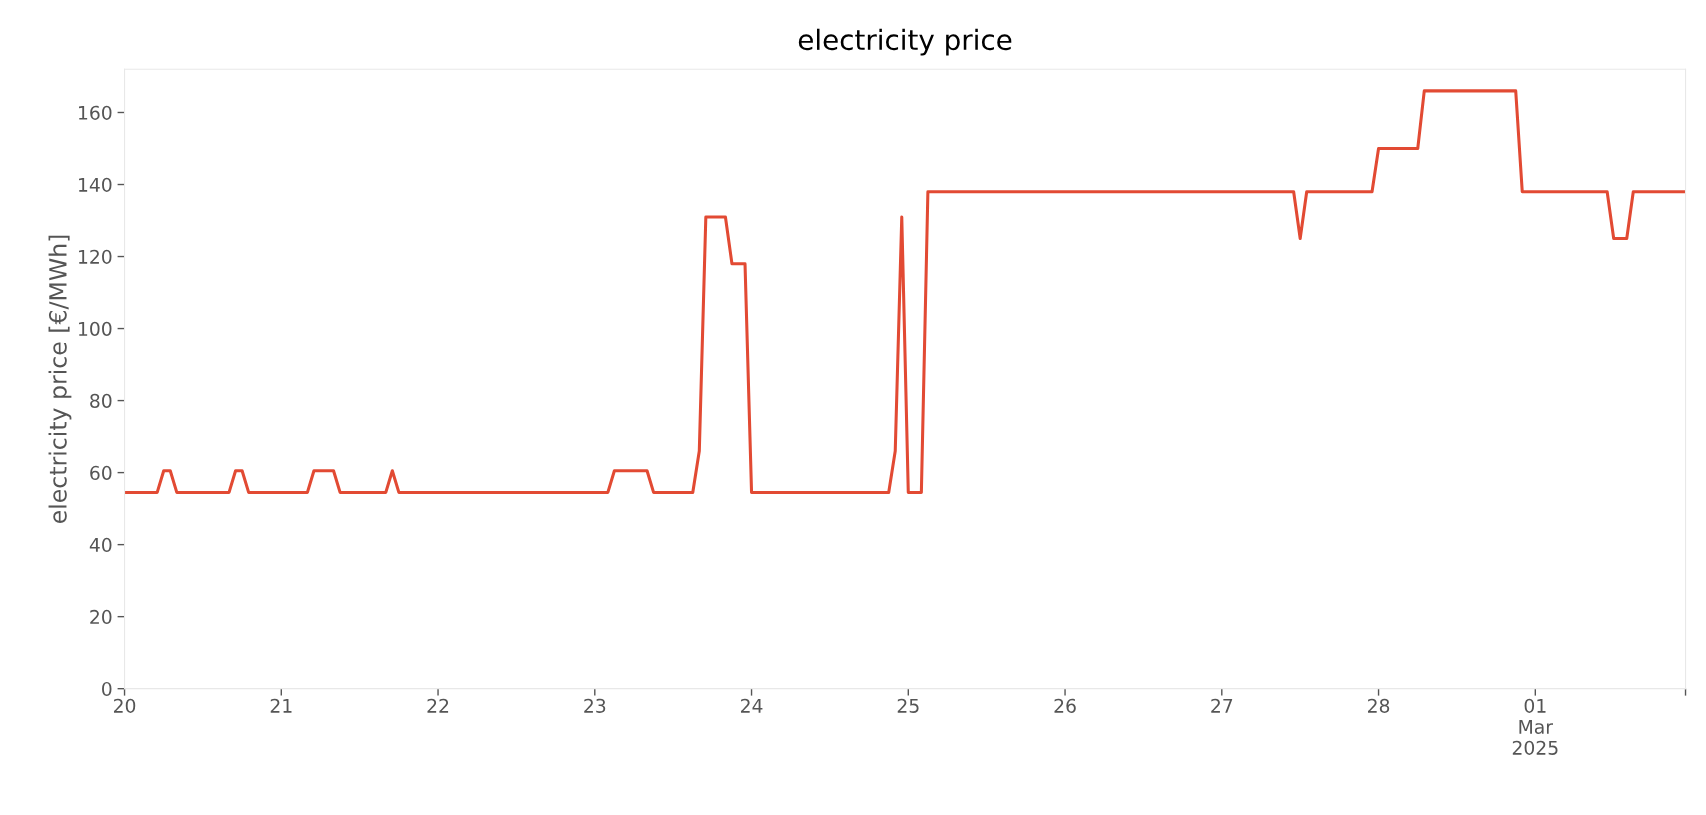 This screenshot has width=1706, height=815. I want to click on x-tick-label: 28, so click(1379, 705).